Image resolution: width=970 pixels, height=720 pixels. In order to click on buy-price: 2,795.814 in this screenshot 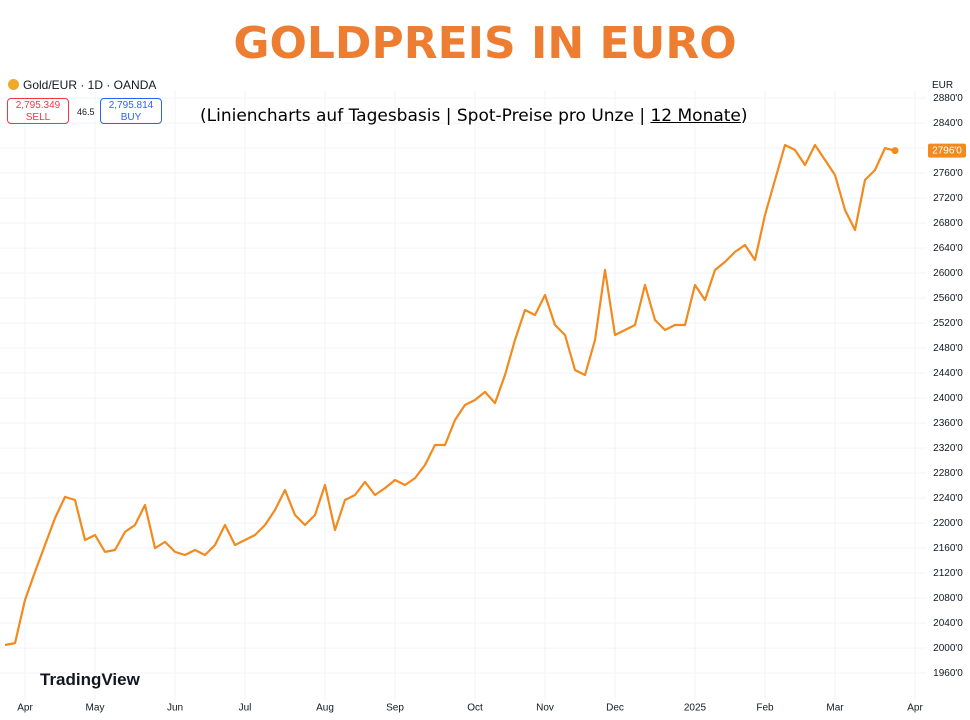, I will do `click(131, 105)`.